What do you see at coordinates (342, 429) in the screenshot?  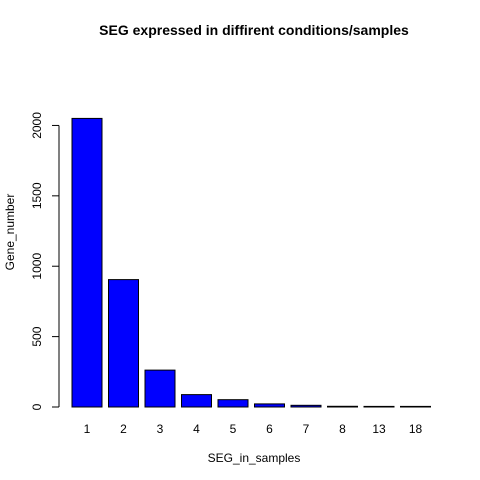 I see `x-tick-label: 8` at bounding box center [342, 429].